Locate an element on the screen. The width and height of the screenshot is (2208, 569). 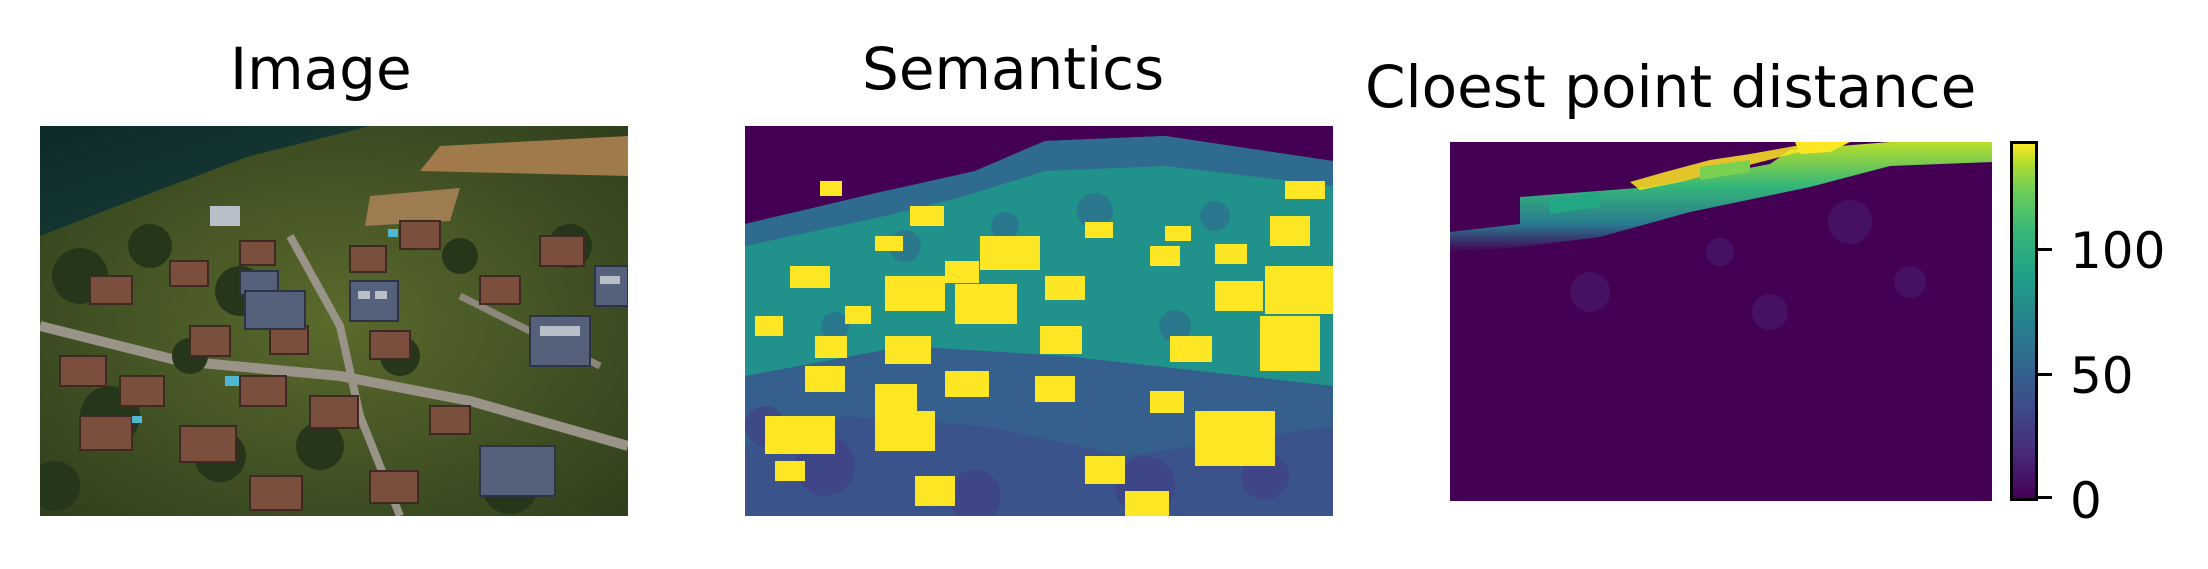
colorbar-tick-label-0: 0 is located at coordinates (2086, 501).